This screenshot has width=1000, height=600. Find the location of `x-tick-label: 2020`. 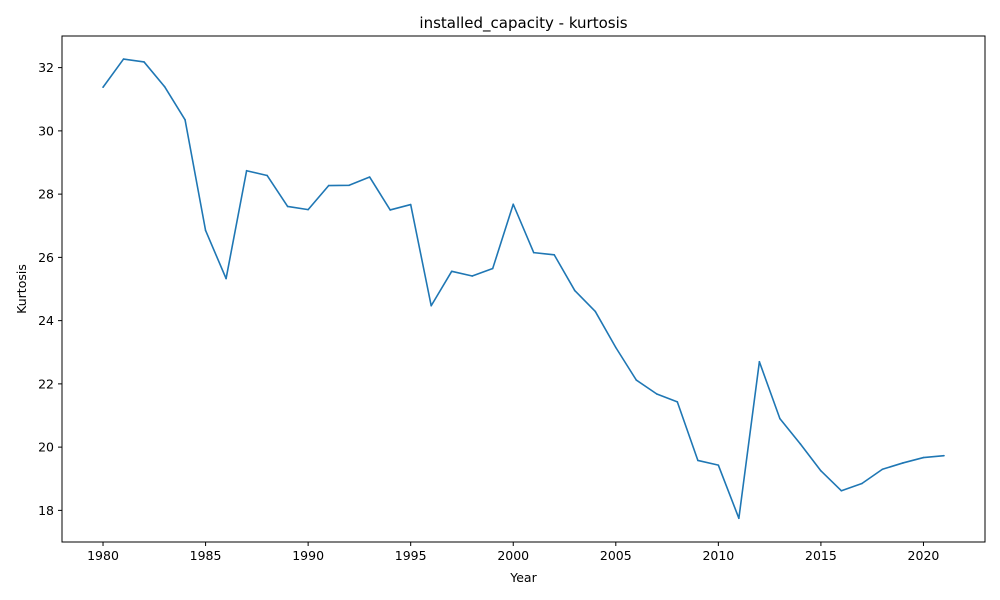

x-tick-label: 2020 is located at coordinates (924, 555).